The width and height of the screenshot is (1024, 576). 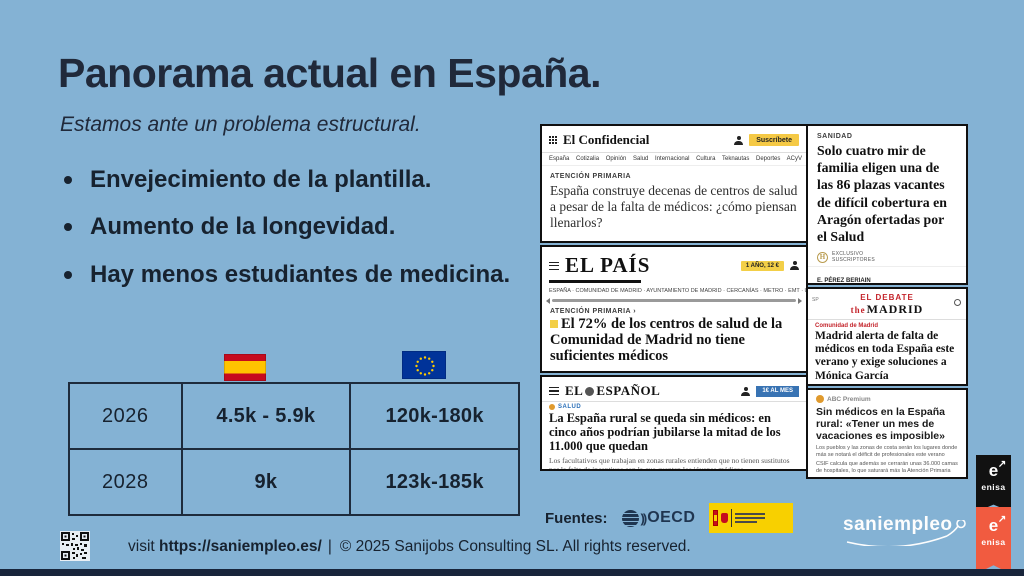 What do you see at coordinates (330, 73) in the screenshot?
I see `page-title: Panorama actual en España.` at bounding box center [330, 73].